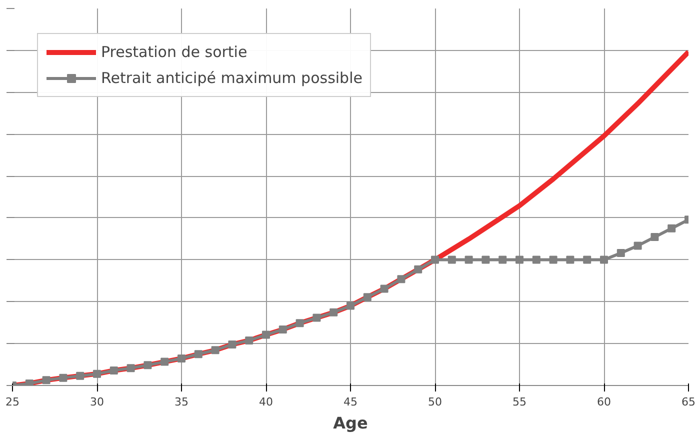  What do you see at coordinates (350, 423) in the screenshot?
I see `x-axis-title: Age` at bounding box center [350, 423].